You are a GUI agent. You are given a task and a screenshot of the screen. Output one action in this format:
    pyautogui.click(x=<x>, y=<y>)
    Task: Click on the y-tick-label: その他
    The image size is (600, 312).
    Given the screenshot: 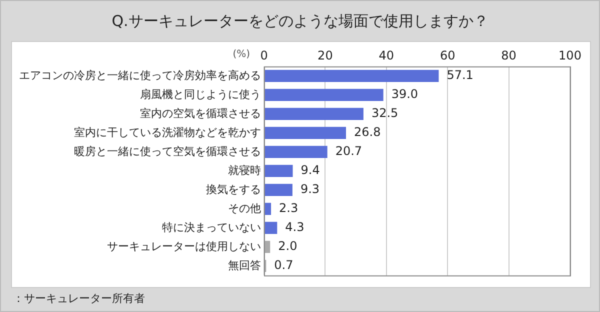 What is the action you would take?
    pyautogui.click(x=244, y=208)
    